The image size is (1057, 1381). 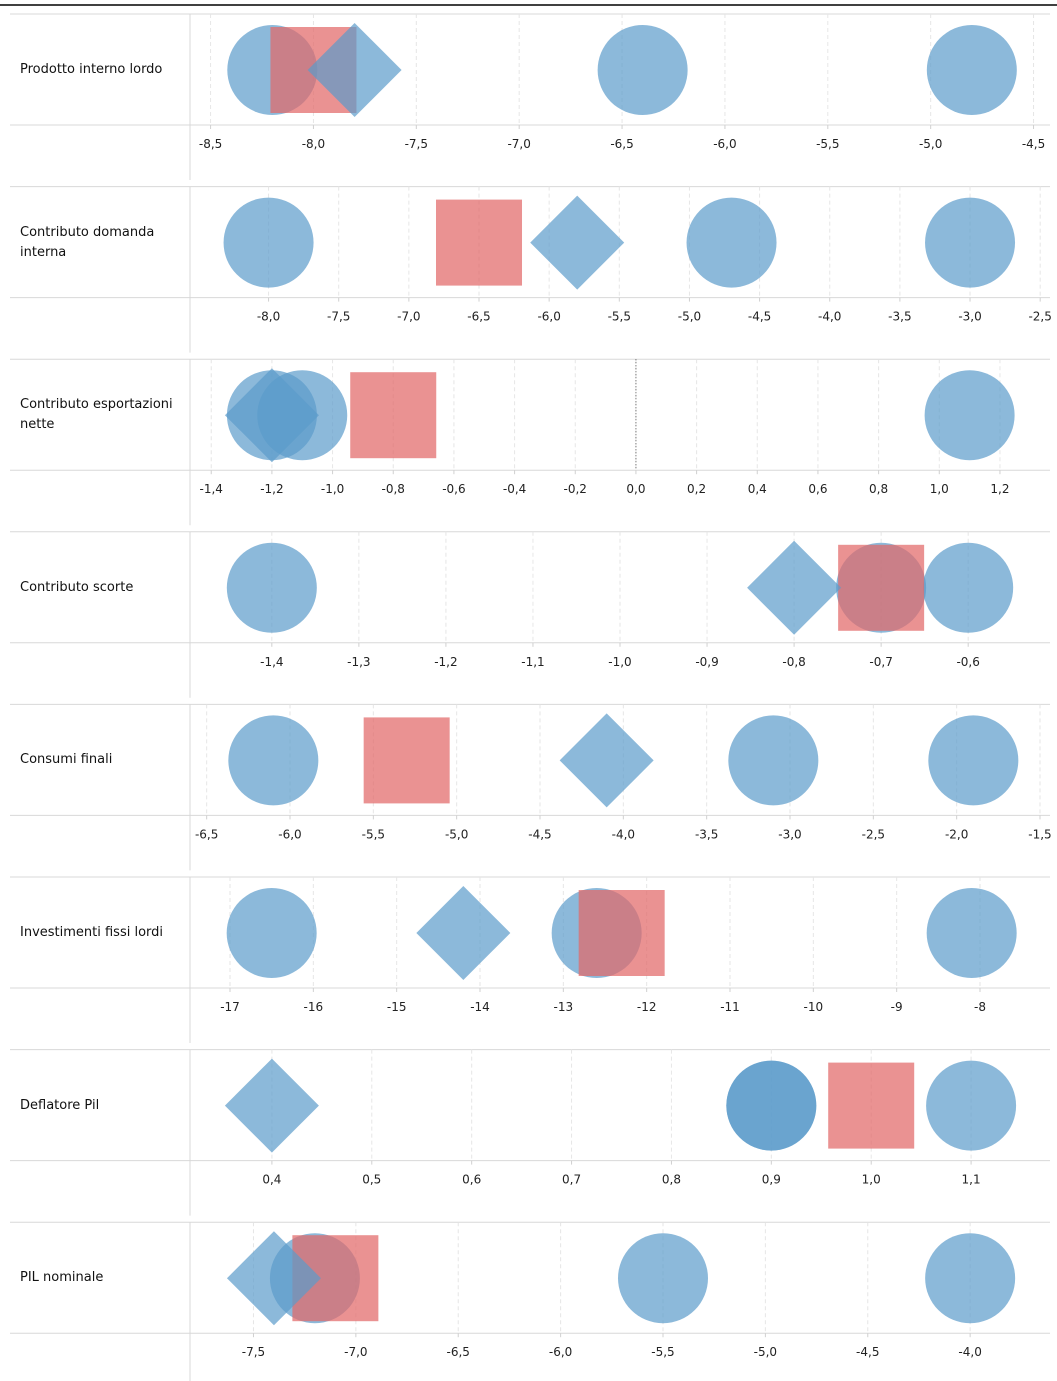 What do you see at coordinates (230, 1007) in the screenshot?
I see `x-tick-label: -17` at bounding box center [230, 1007].